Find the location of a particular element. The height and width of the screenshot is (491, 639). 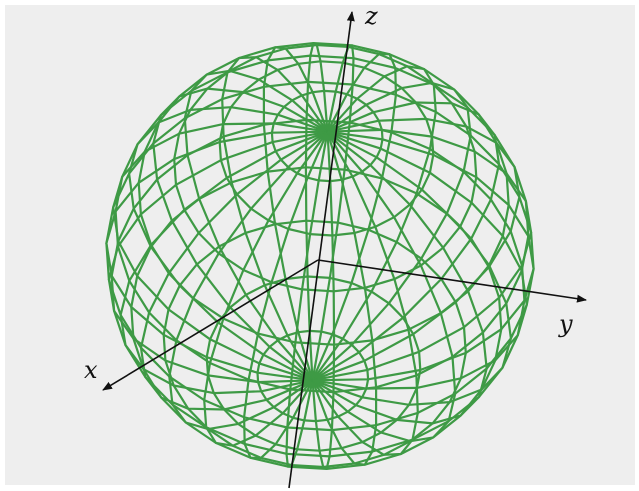

x-axis-line is located at coordinates (210, 325).